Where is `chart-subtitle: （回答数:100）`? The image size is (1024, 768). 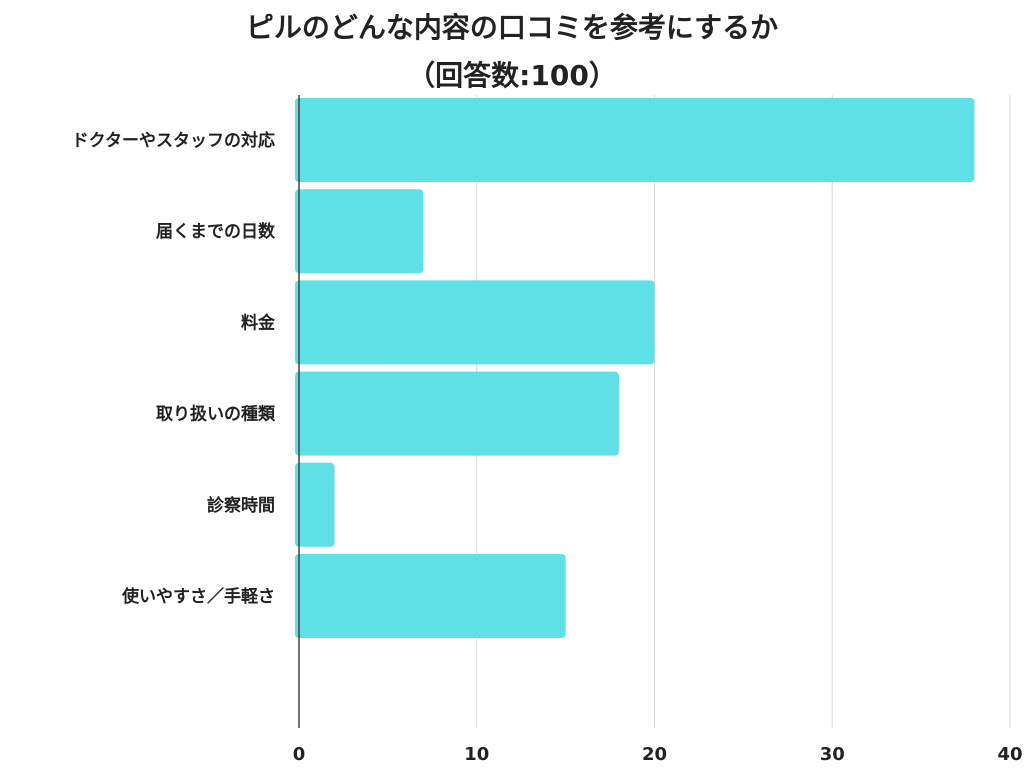
chart-subtitle: （回答数:100） is located at coordinates (512, 75).